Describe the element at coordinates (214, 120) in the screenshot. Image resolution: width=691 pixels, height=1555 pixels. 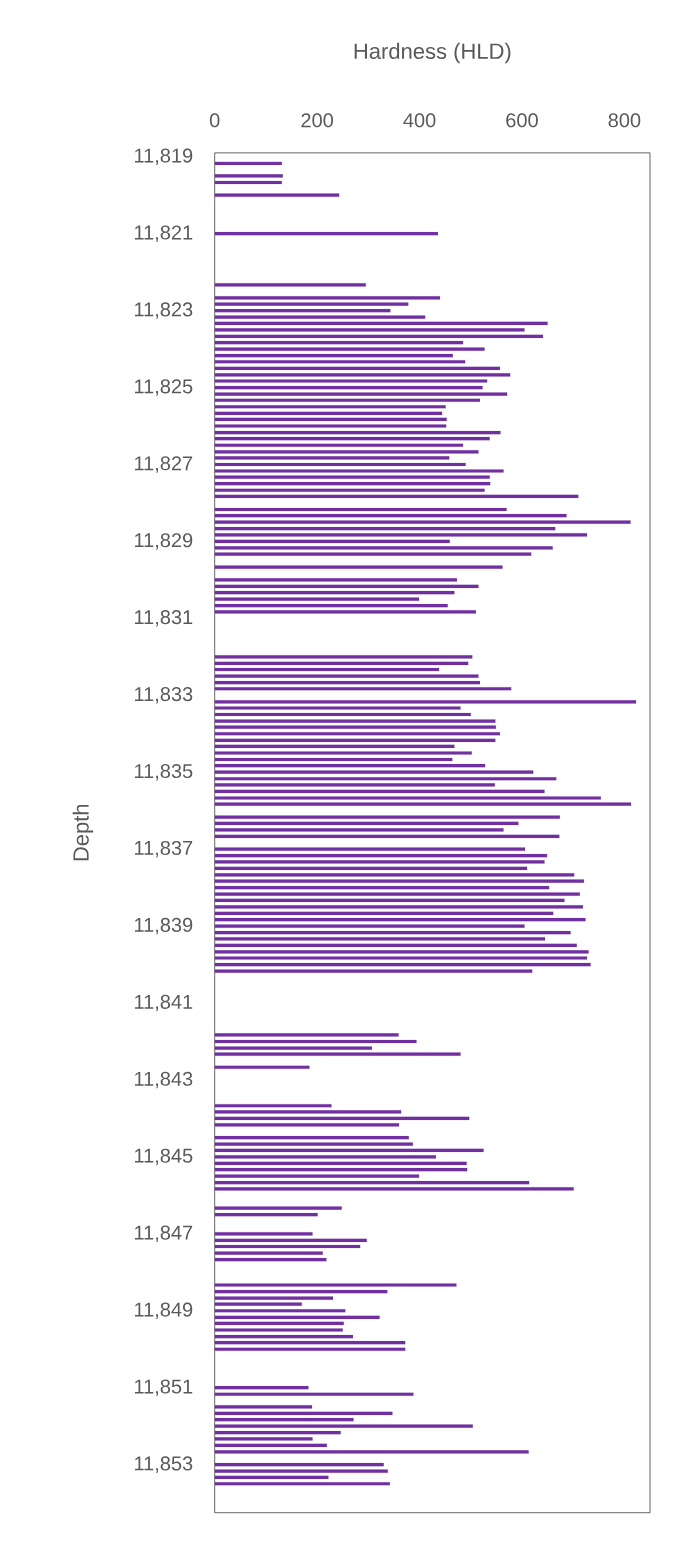
I see `x-tick-label: 0` at that location.